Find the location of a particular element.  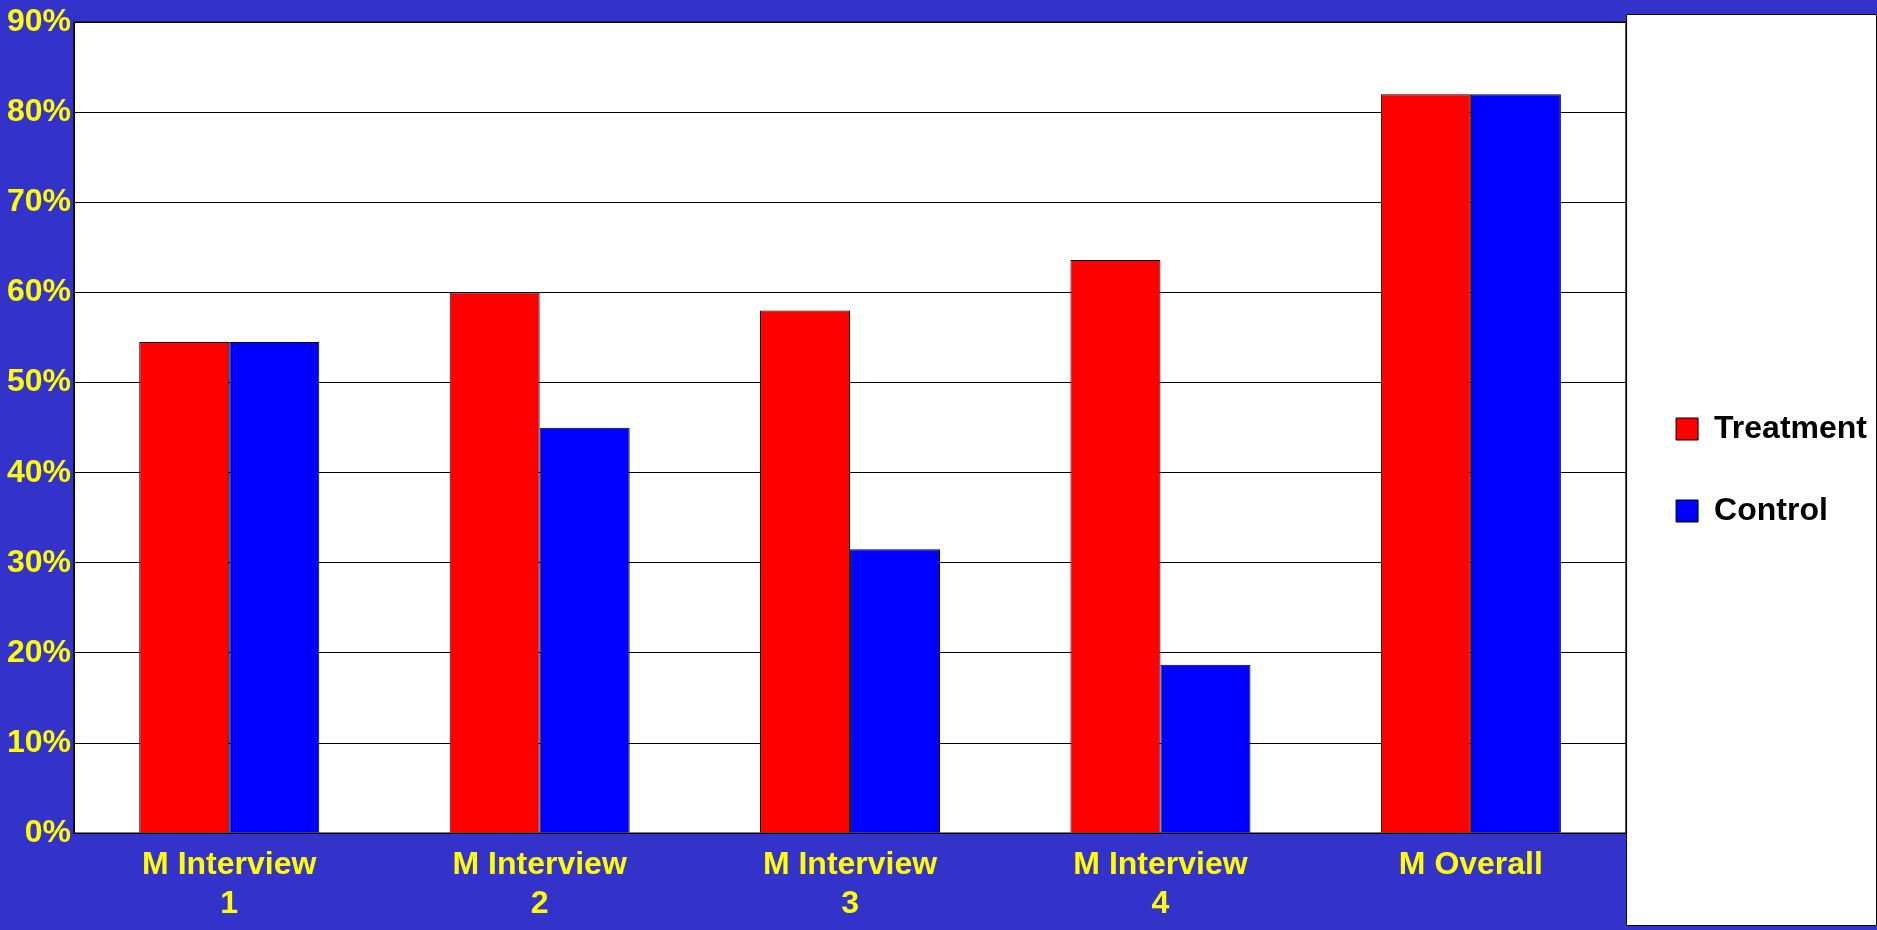

y-tick-label: 30% is located at coordinates (39, 560).